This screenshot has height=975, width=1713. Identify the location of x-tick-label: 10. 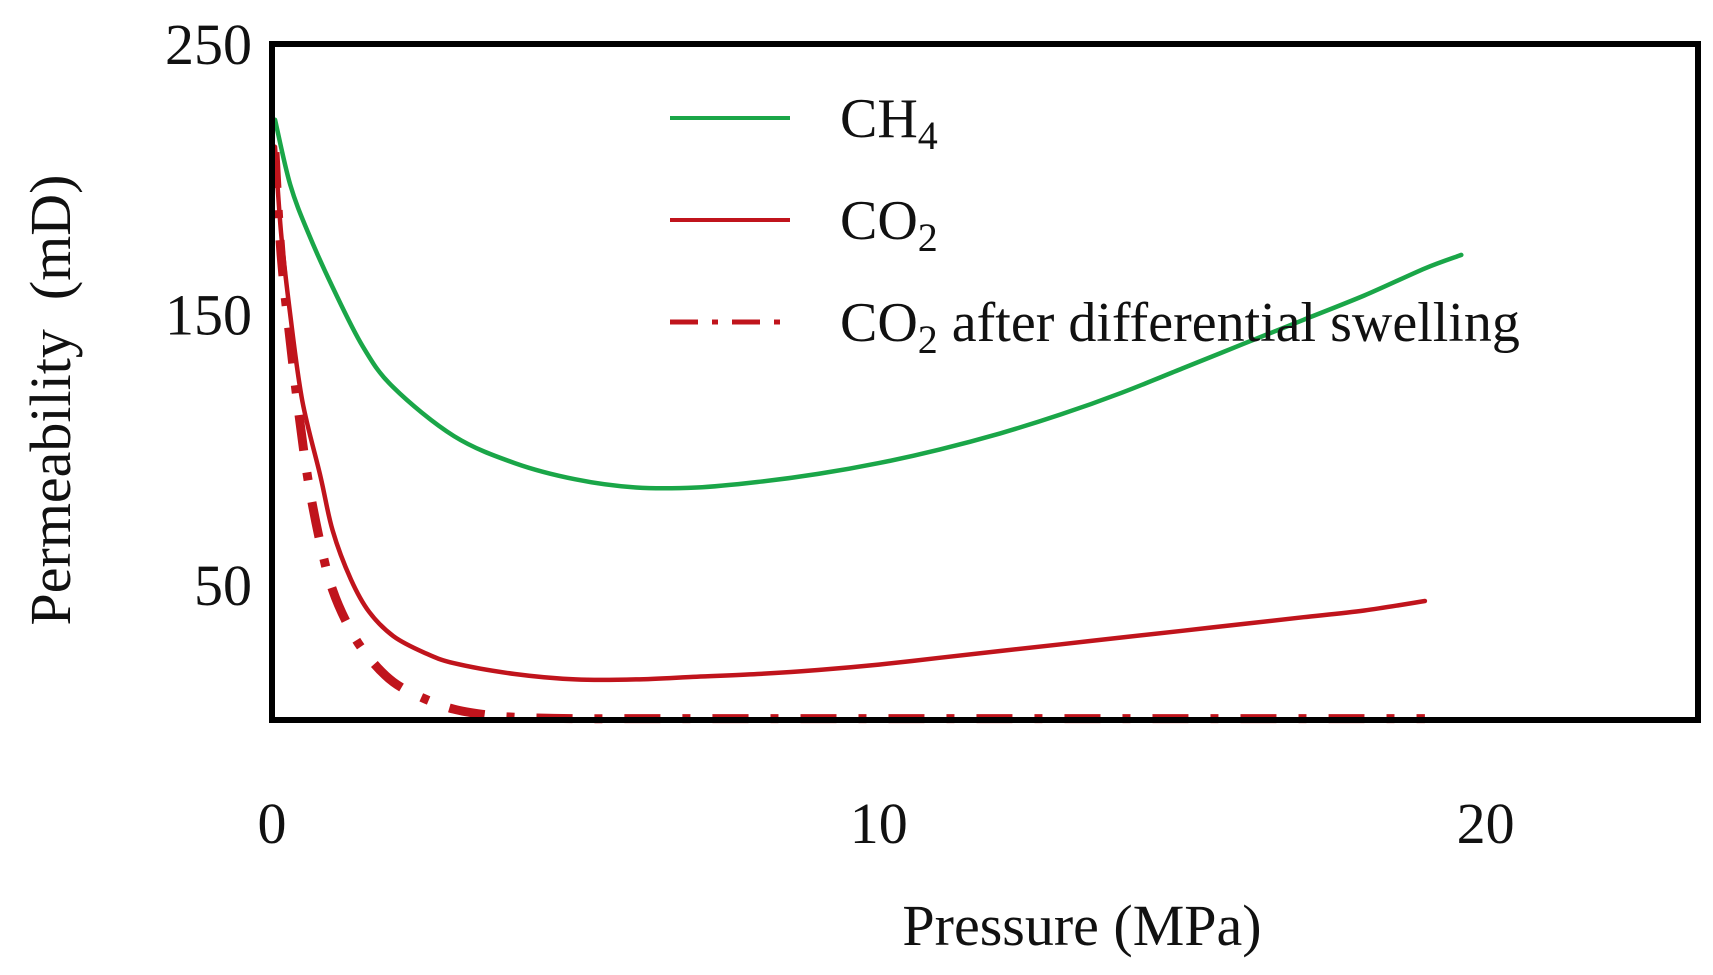
(879, 823).